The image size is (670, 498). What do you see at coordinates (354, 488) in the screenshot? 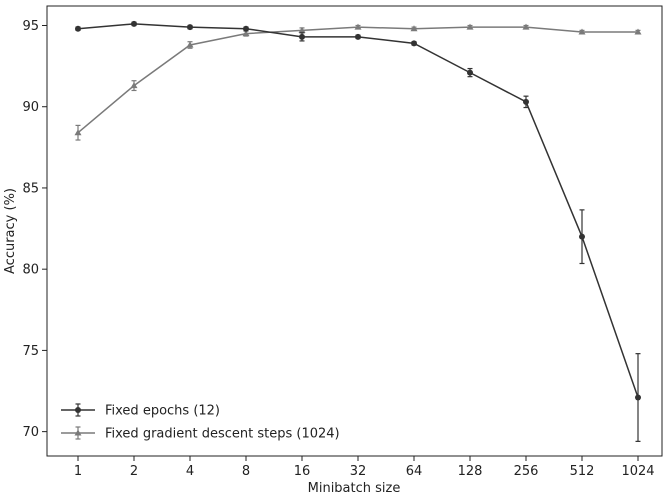
I see `x-axis-label: Minibatch size` at bounding box center [354, 488].